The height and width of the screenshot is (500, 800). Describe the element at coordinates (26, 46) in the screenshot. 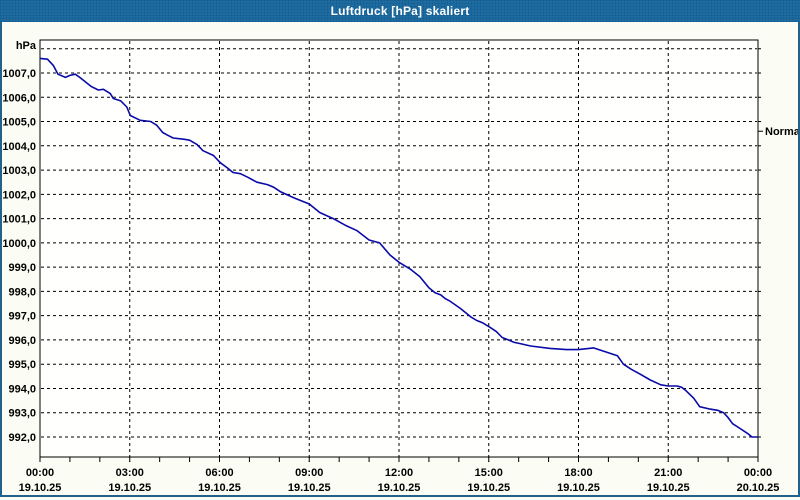

I see `y-unit-label: hPa` at that location.